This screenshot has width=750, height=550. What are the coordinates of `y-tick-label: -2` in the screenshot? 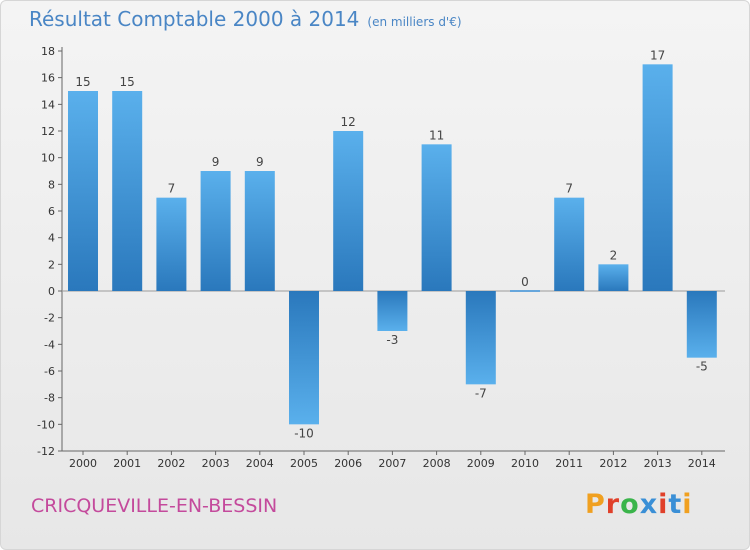 It's located at (49, 318).